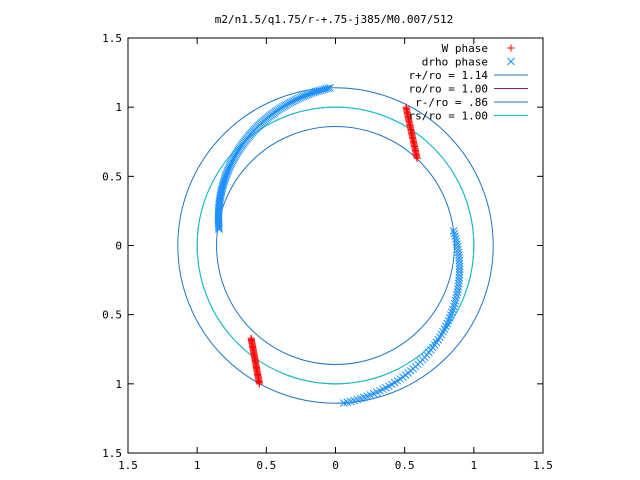  What do you see at coordinates (448, 89) in the screenshot?
I see `legend-label: ro/ro = 1.00` at bounding box center [448, 89].